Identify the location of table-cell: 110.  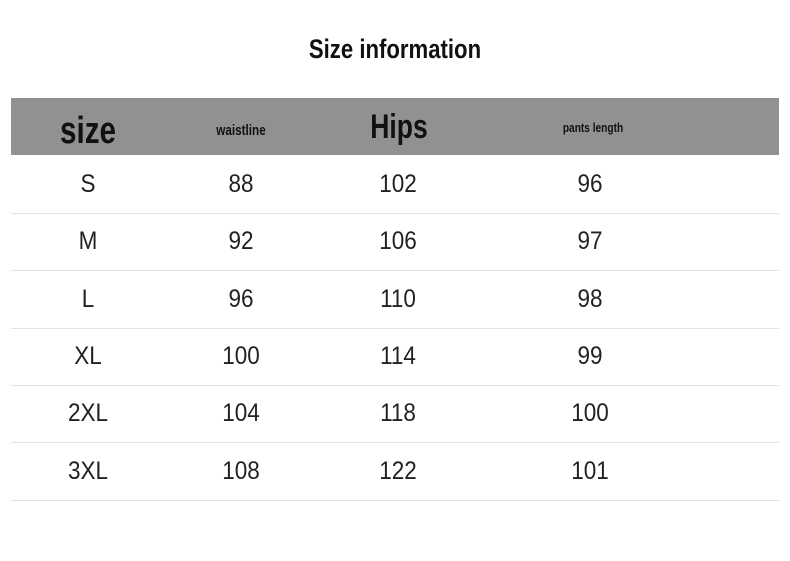
(398, 298).